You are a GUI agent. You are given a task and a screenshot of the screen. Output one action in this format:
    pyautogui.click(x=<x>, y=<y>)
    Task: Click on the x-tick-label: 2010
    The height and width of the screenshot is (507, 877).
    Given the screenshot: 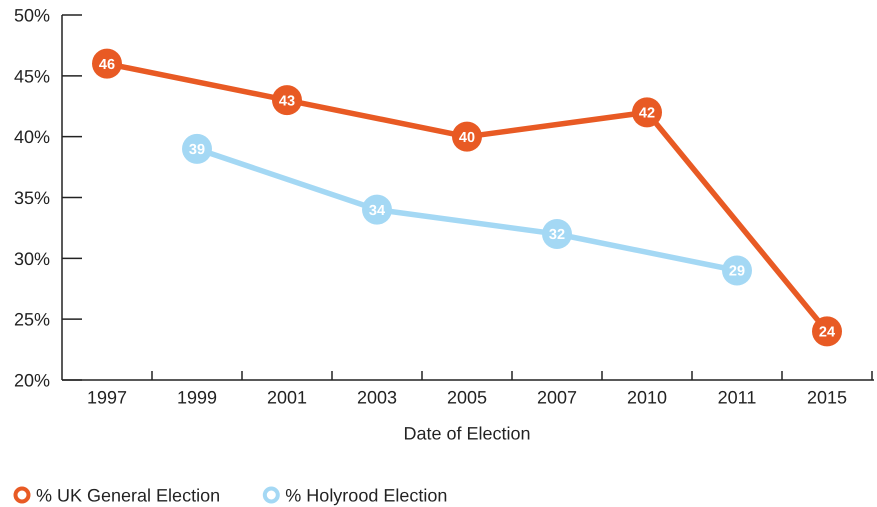 What is the action you would take?
    pyautogui.click(x=647, y=397)
    